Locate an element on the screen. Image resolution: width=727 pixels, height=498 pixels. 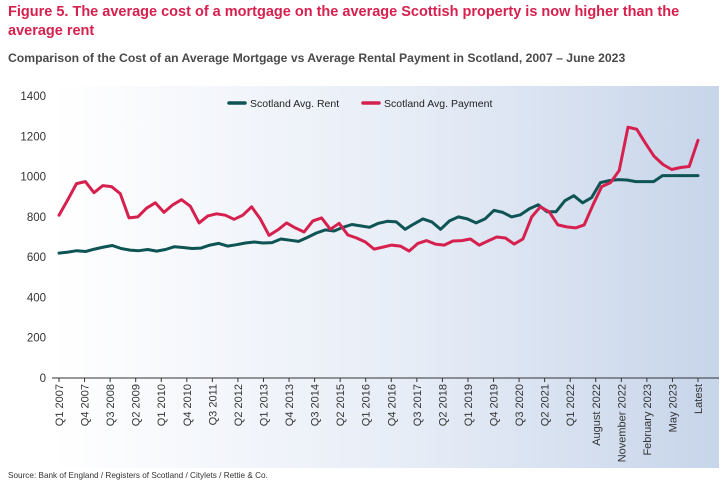
x-tick-label: Latest is located at coordinates (699, 399).